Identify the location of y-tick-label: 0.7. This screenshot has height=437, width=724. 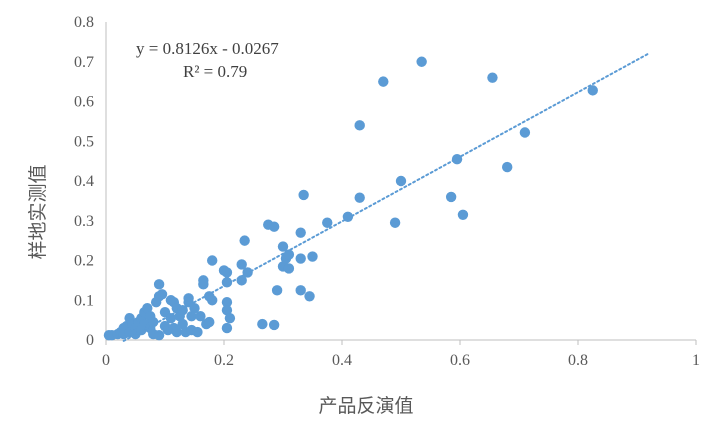
(84, 62).